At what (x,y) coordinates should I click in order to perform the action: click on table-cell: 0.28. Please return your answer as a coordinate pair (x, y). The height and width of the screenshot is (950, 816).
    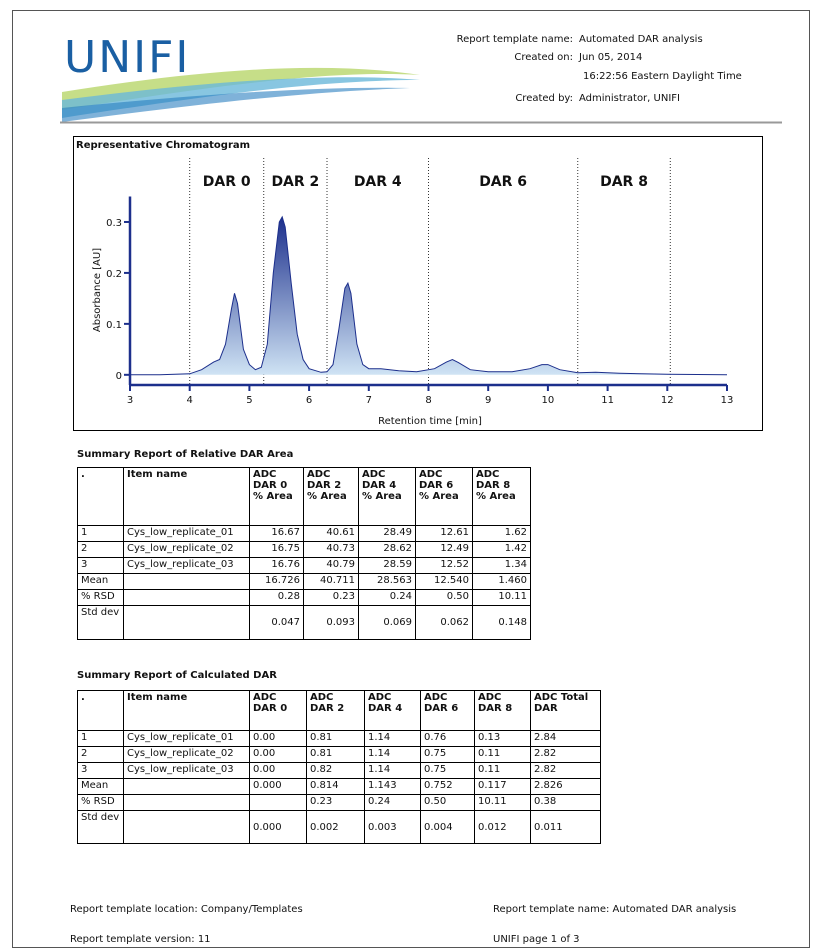
    Looking at the image, I should click on (276, 597).